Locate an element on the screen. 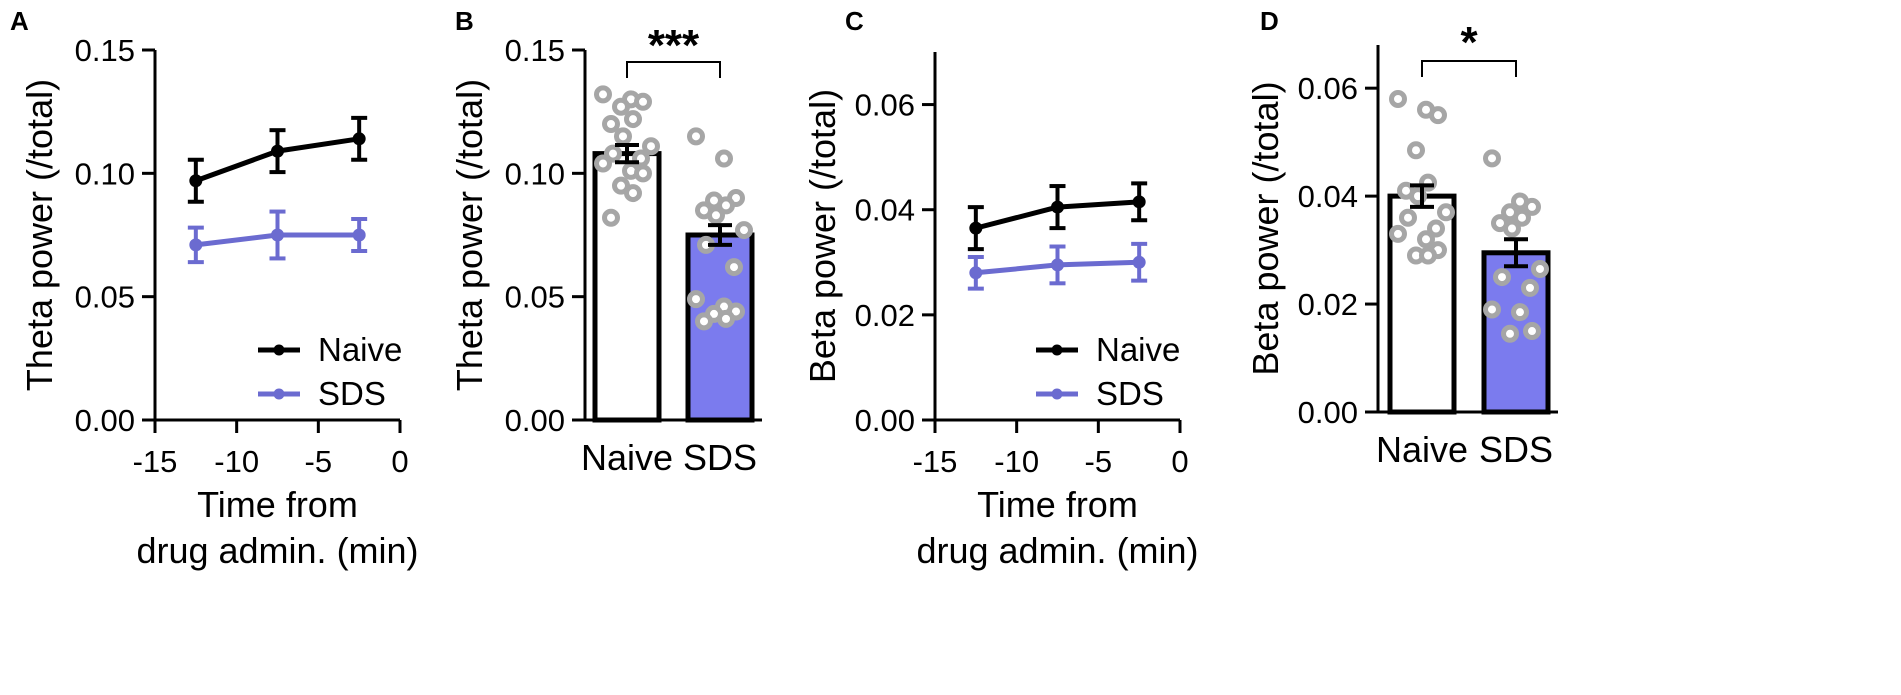 The width and height of the screenshot is (1901, 695). panel-letter: C is located at coordinates (854, 21).